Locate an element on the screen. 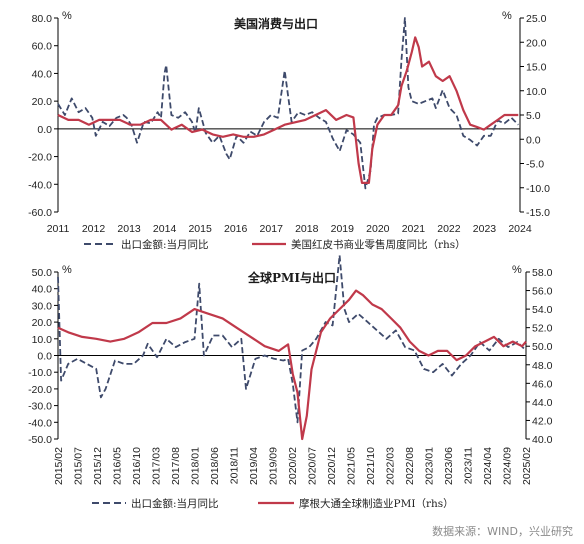 The width and height of the screenshot is (584, 544). x-tick-label: 2023/01 is located at coordinates (430, 466).